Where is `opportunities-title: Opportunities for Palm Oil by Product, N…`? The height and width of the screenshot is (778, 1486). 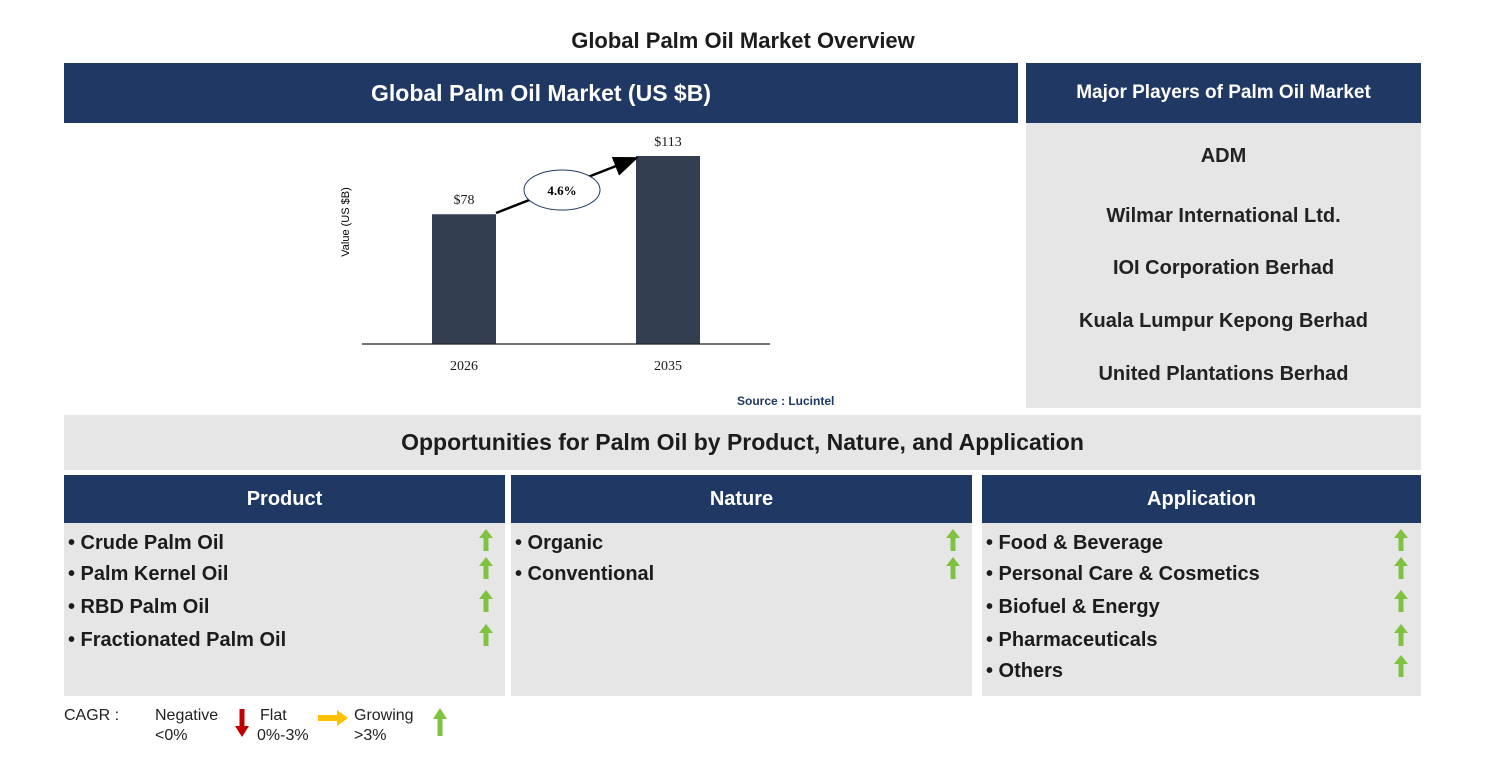
opportunities-title: Opportunities for Palm Oil by Product, N… is located at coordinates (742, 442).